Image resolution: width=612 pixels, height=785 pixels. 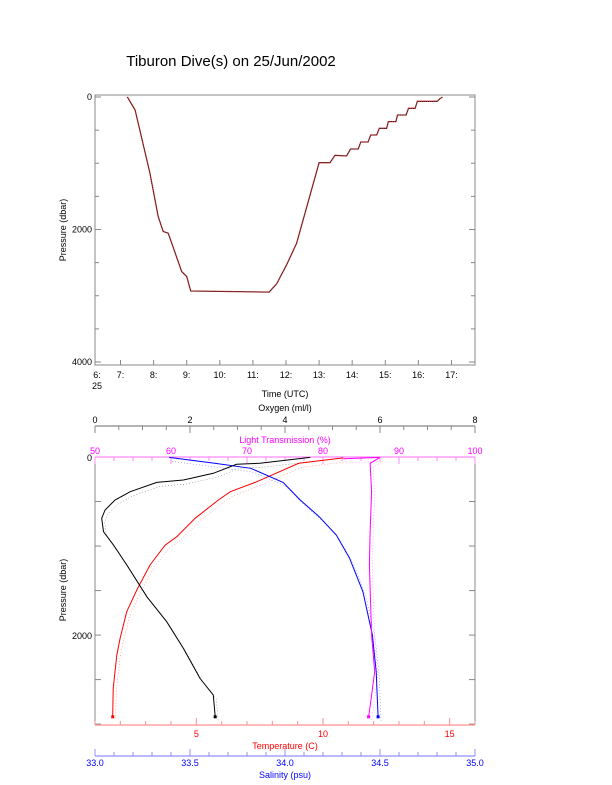 I want to click on salinity-tick-label: 33.0, so click(x=95, y=763).